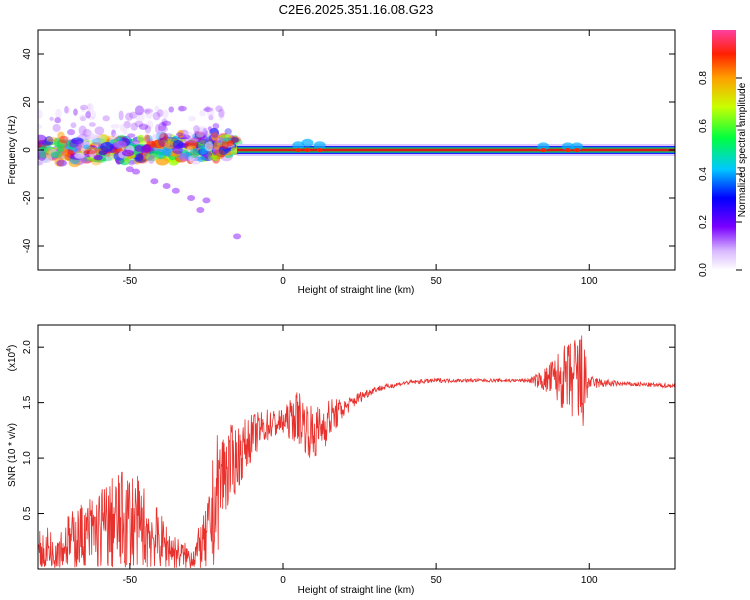 This screenshot has width=750, height=600. I want to click on colorbar-tick-label-3: 0.6, so click(703, 126).